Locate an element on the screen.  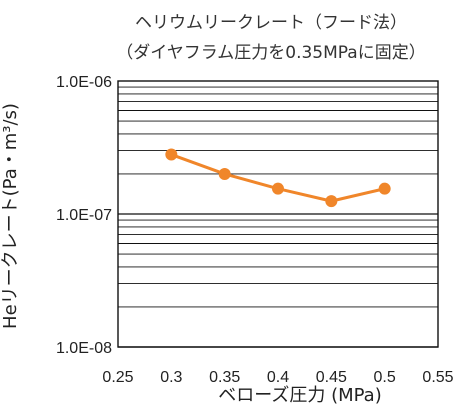
x-tick-label: 0.4 is located at coordinates (278, 377).